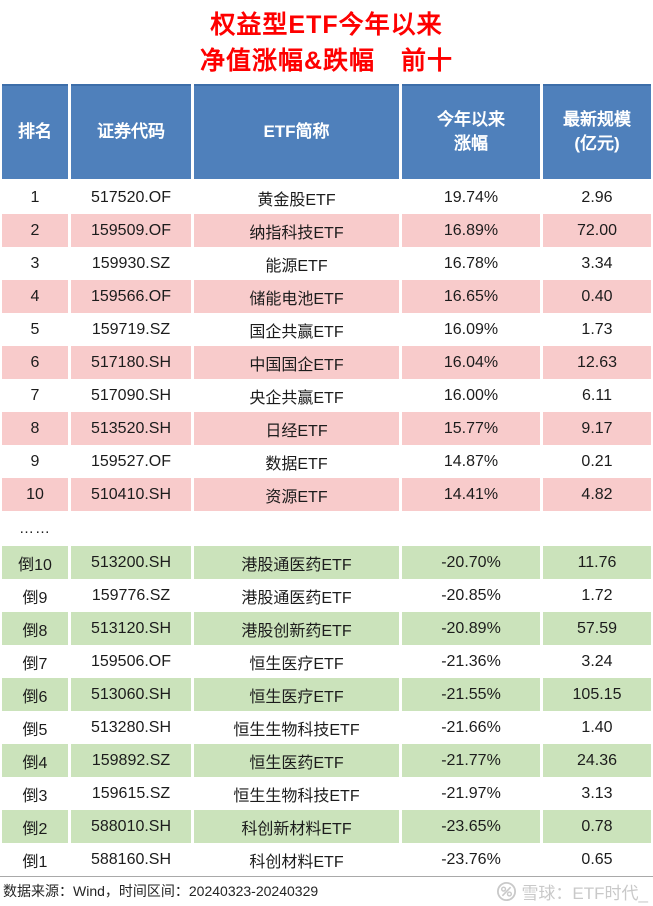 This screenshot has width=653, height=906. Describe the element at coordinates (131, 793) in the screenshot. I see `code-cell: 159615.SZ` at that location.